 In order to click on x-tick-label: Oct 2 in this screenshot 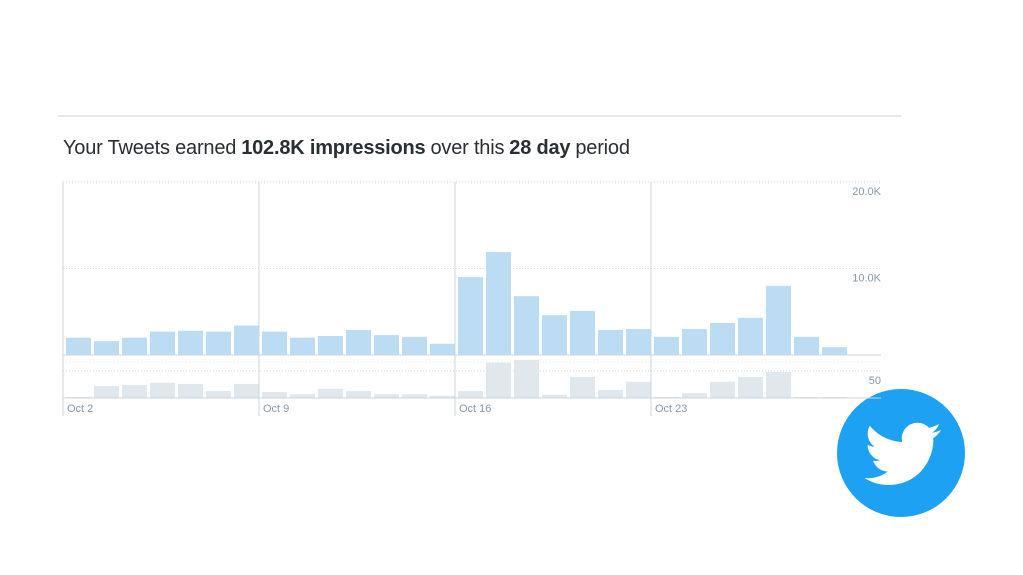, I will do `click(80, 409)`.